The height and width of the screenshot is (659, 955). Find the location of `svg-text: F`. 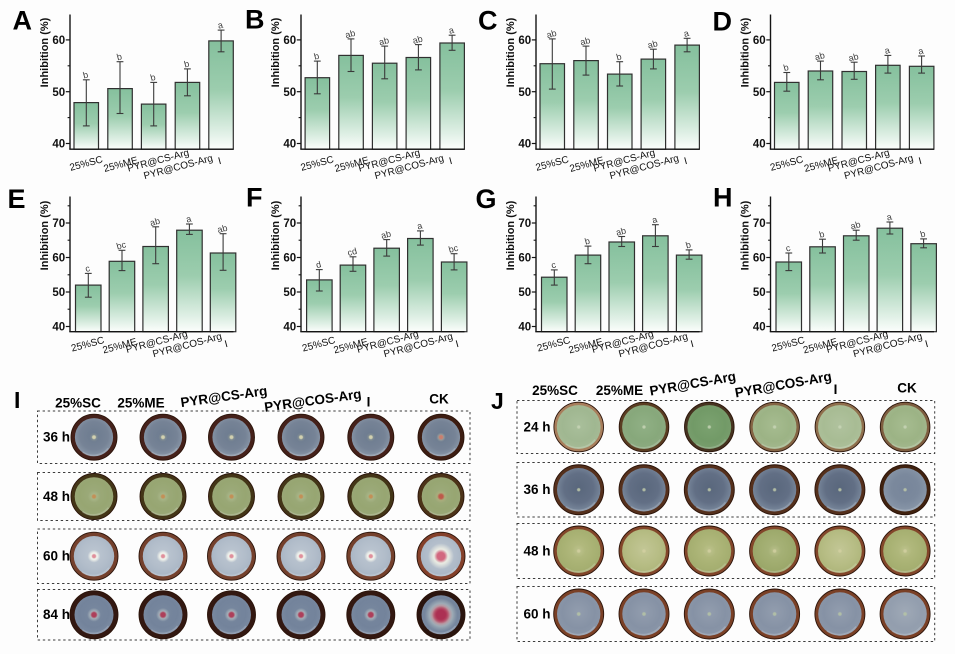

svg-text: F is located at coordinates (254, 198).